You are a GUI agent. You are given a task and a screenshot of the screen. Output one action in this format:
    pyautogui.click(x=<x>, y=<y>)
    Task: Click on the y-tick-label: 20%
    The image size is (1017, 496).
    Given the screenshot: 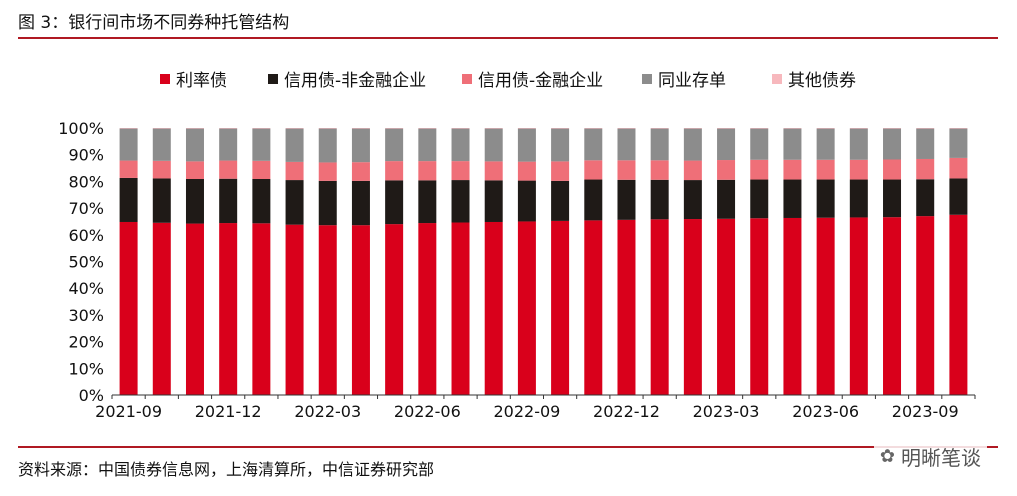 What is the action you would take?
    pyautogui.click(x=86, y=342)
    